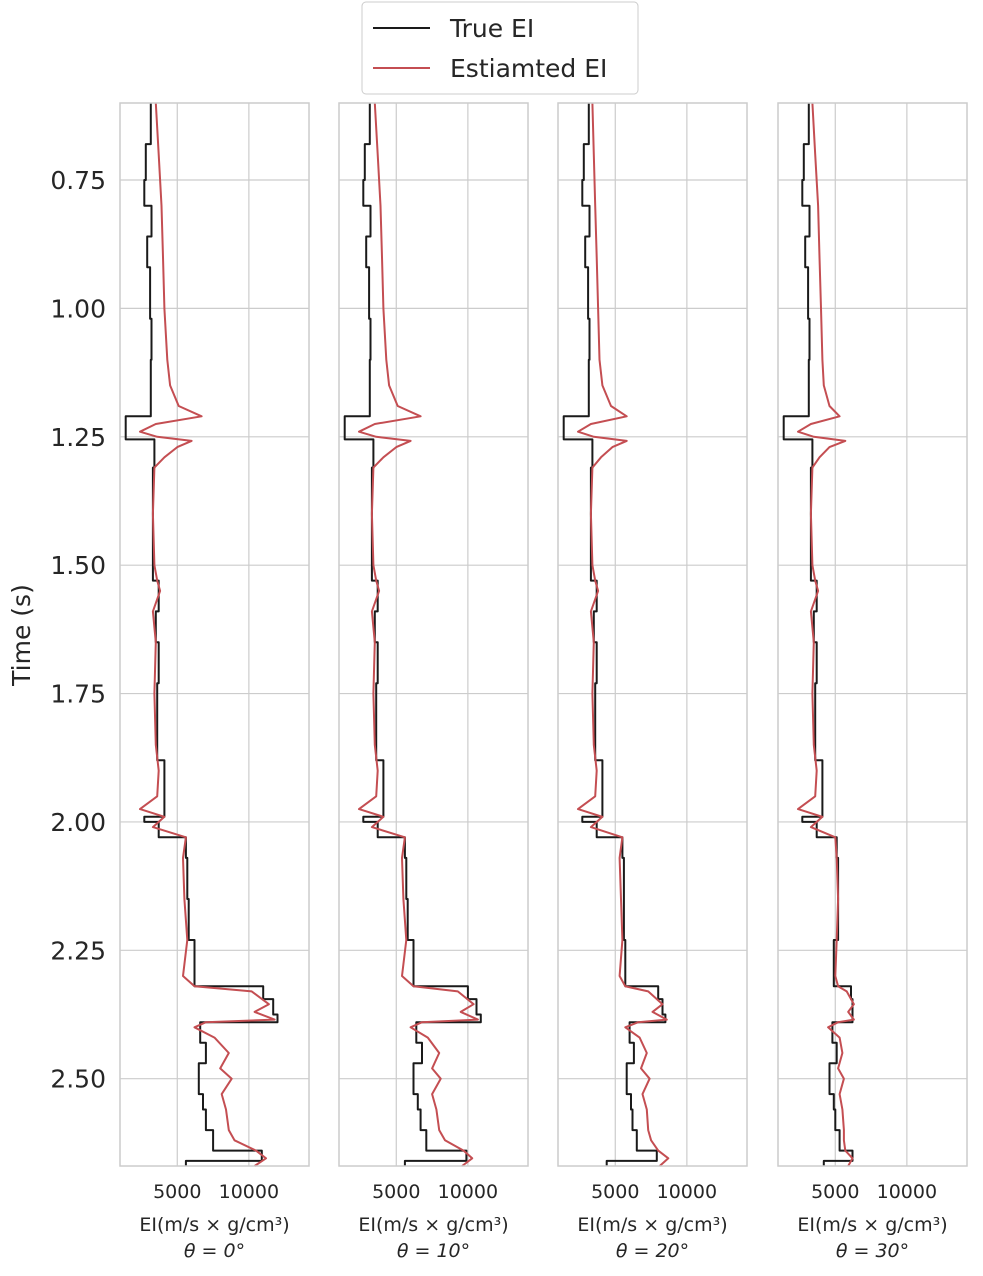 This screenshot has height=1276, width=983. Describe the element at coordinates (872, 1251) in the screenshot. I see `panel-angle-label: θ = 30°` at that location.